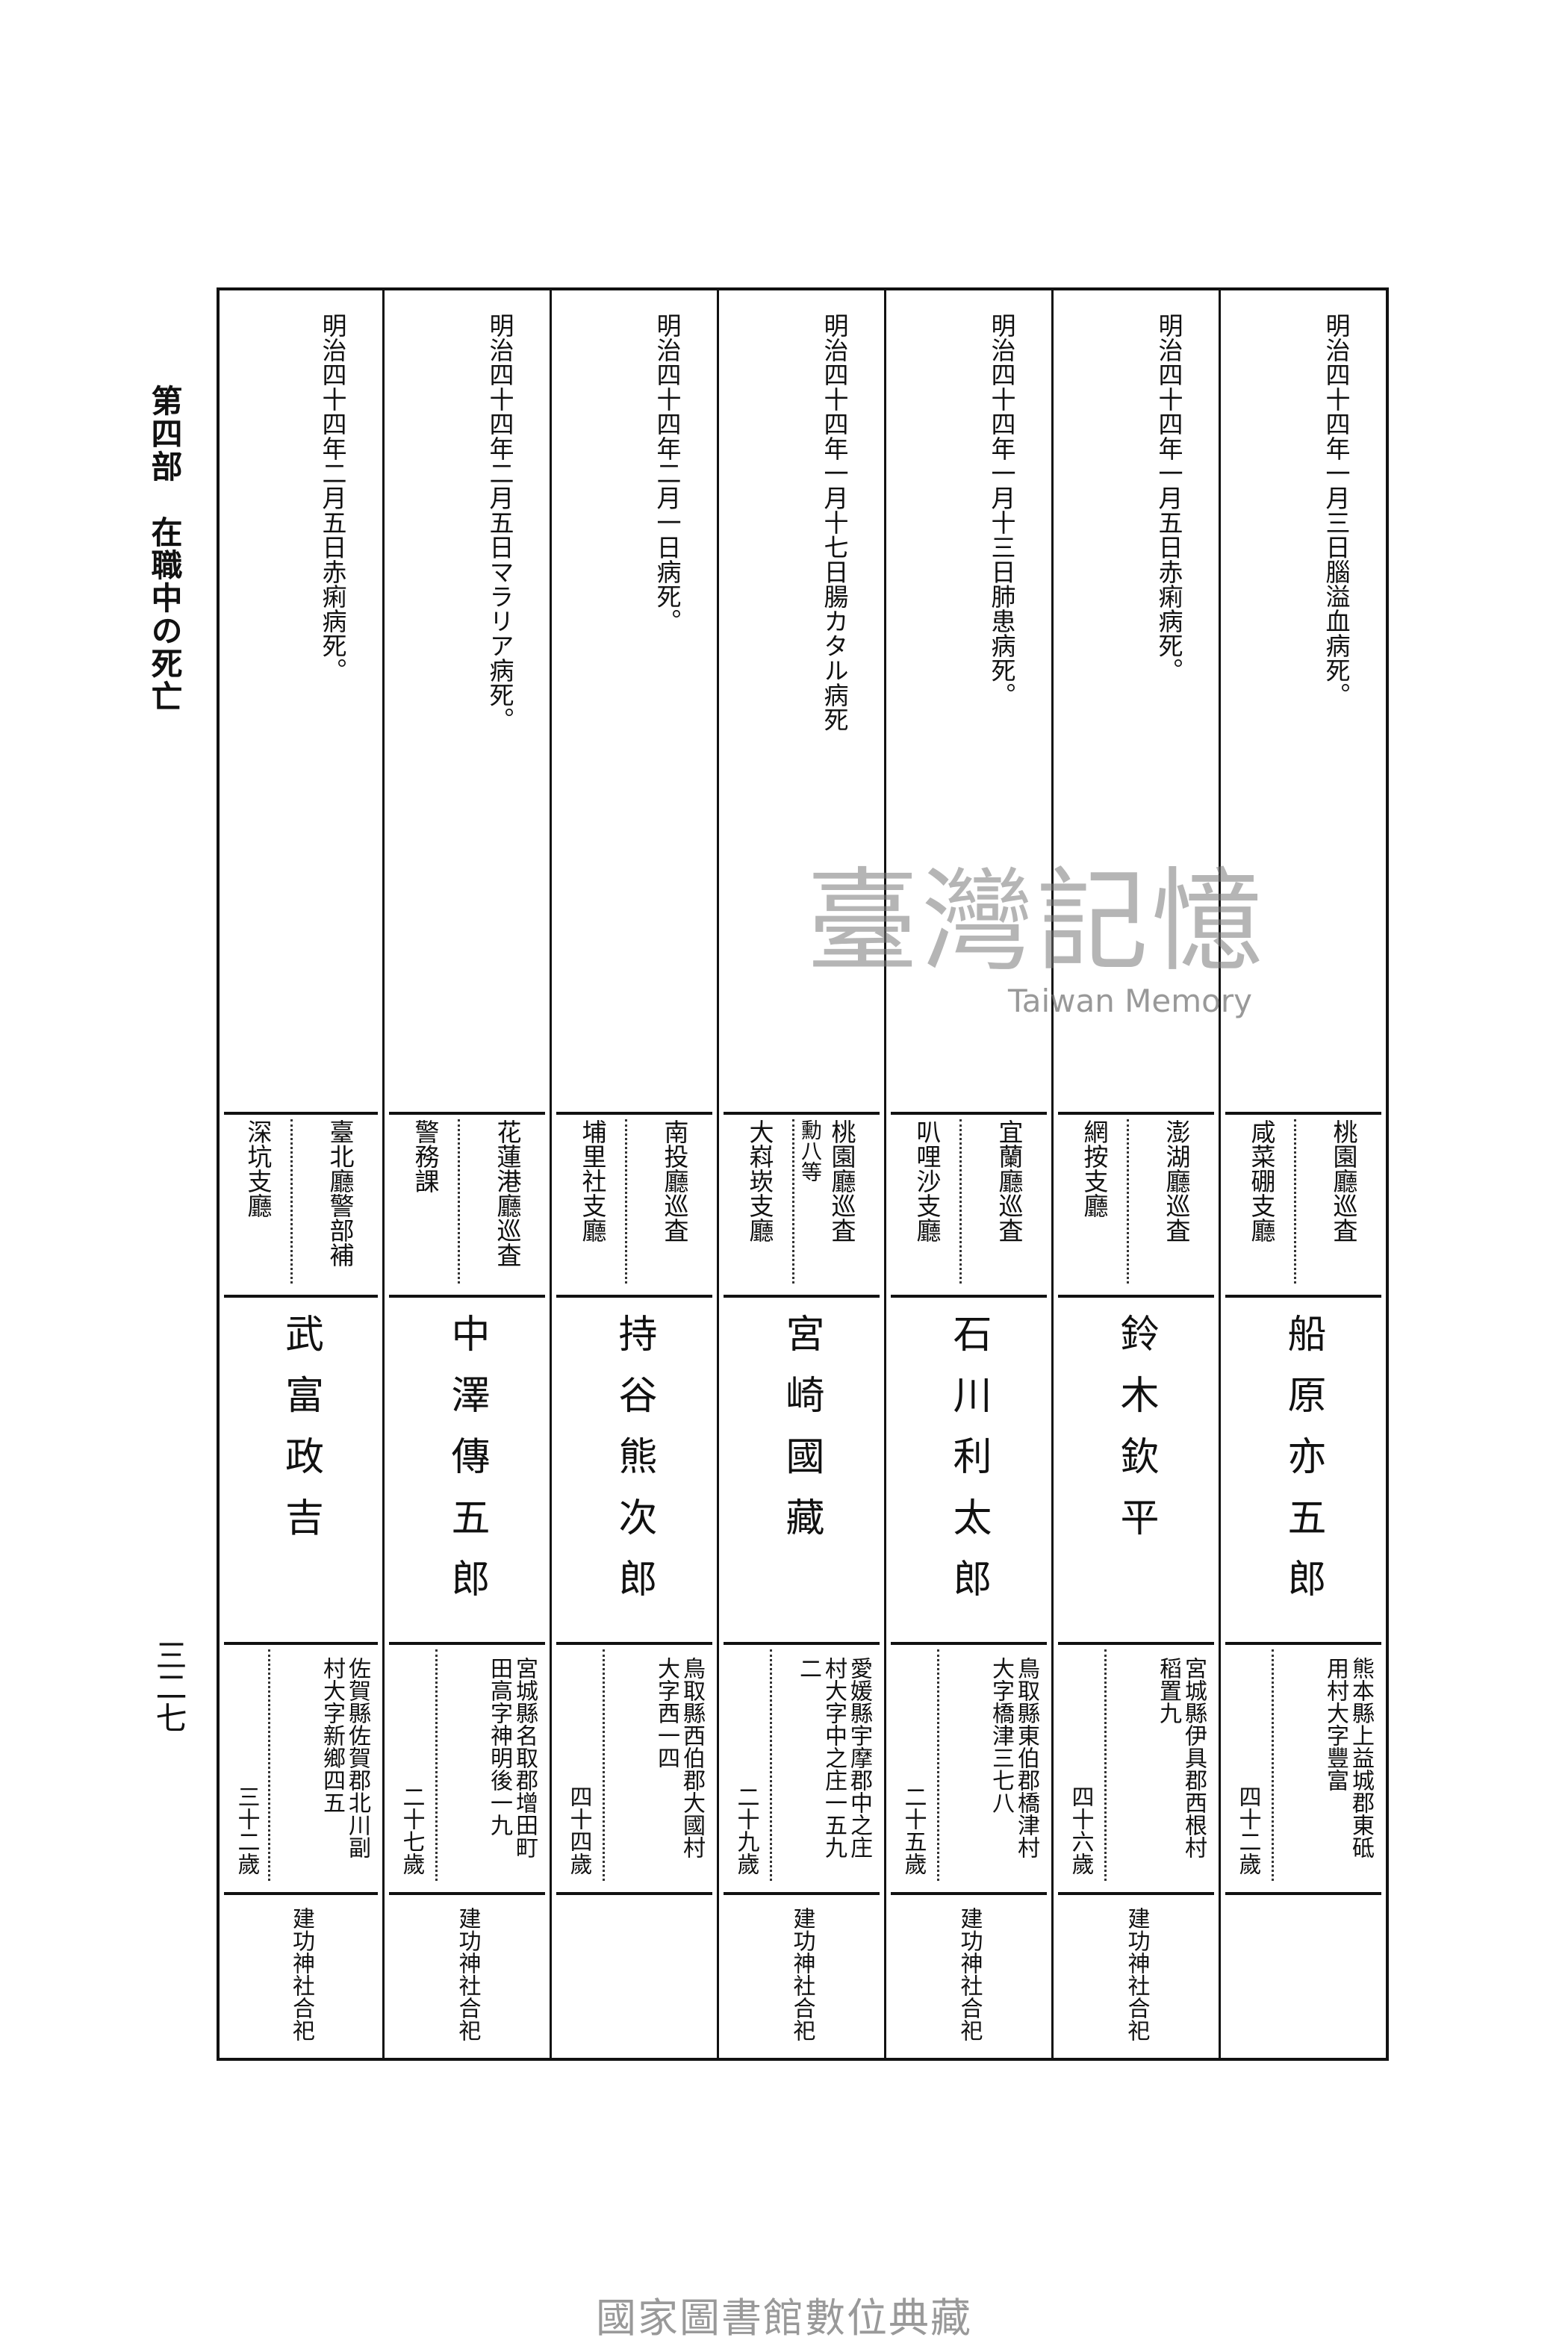 The image size is (1568, 2352). I want to click on branch-office: 大嵙崁支廳, so click(759, 1180).